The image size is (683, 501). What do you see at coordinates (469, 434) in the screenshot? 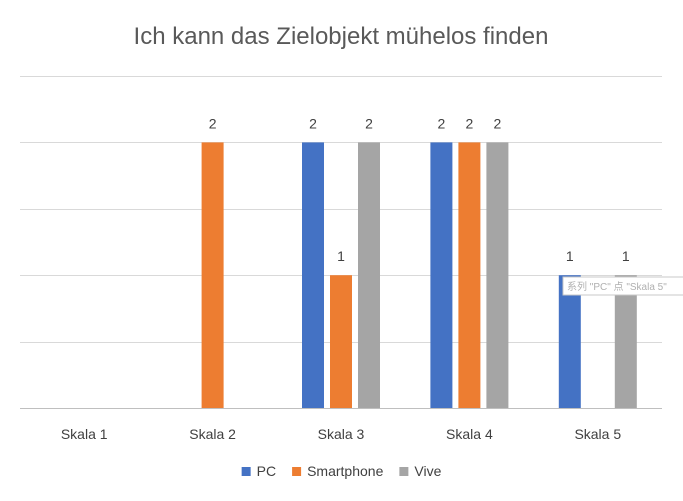
I see `category-label: Skala 4` at bounding box center [469, 434].